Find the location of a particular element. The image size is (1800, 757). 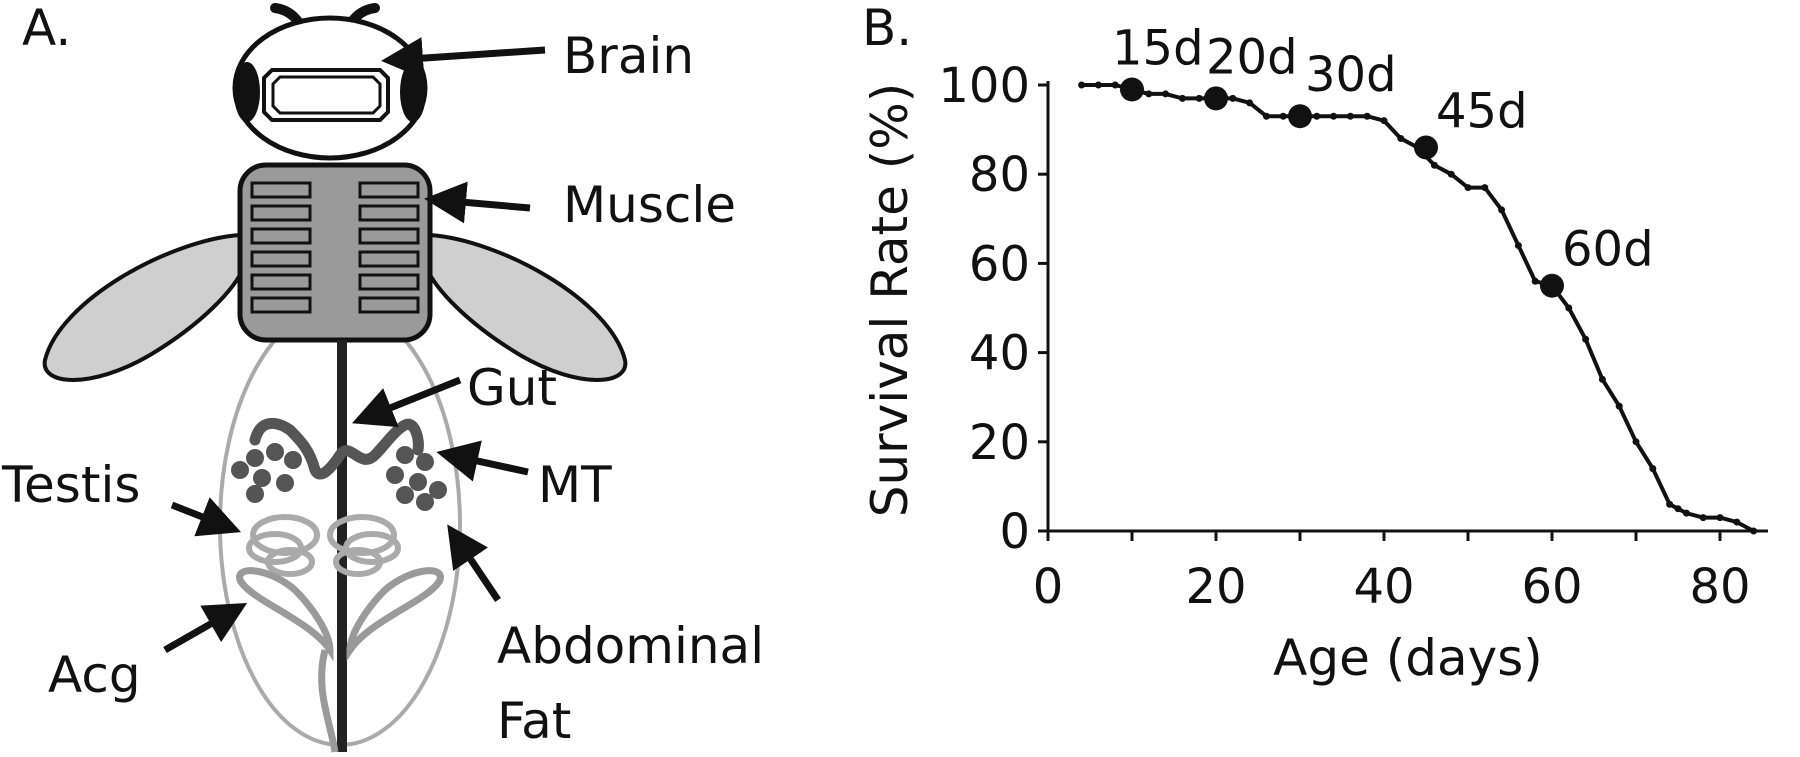

y-tick-label: 80 is located at coordinates (999, 175).